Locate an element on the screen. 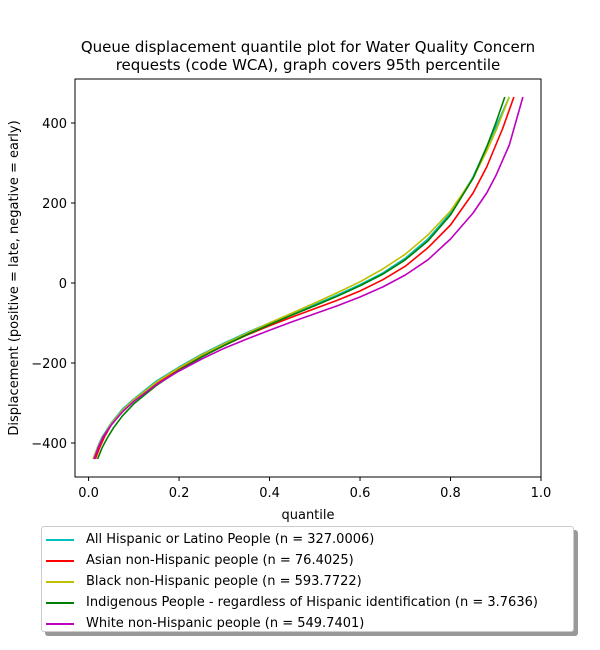 The width and height of the screenshot is (600, 650). x-tick-label: 0.4 is located at coordinates (269, 493).